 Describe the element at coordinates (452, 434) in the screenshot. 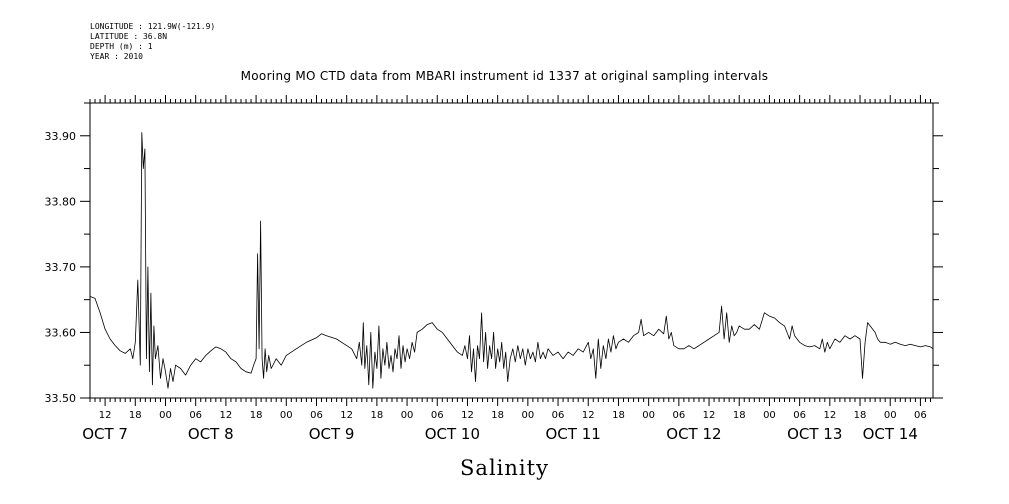

I see `x-day-label: OCT 10` at that location.